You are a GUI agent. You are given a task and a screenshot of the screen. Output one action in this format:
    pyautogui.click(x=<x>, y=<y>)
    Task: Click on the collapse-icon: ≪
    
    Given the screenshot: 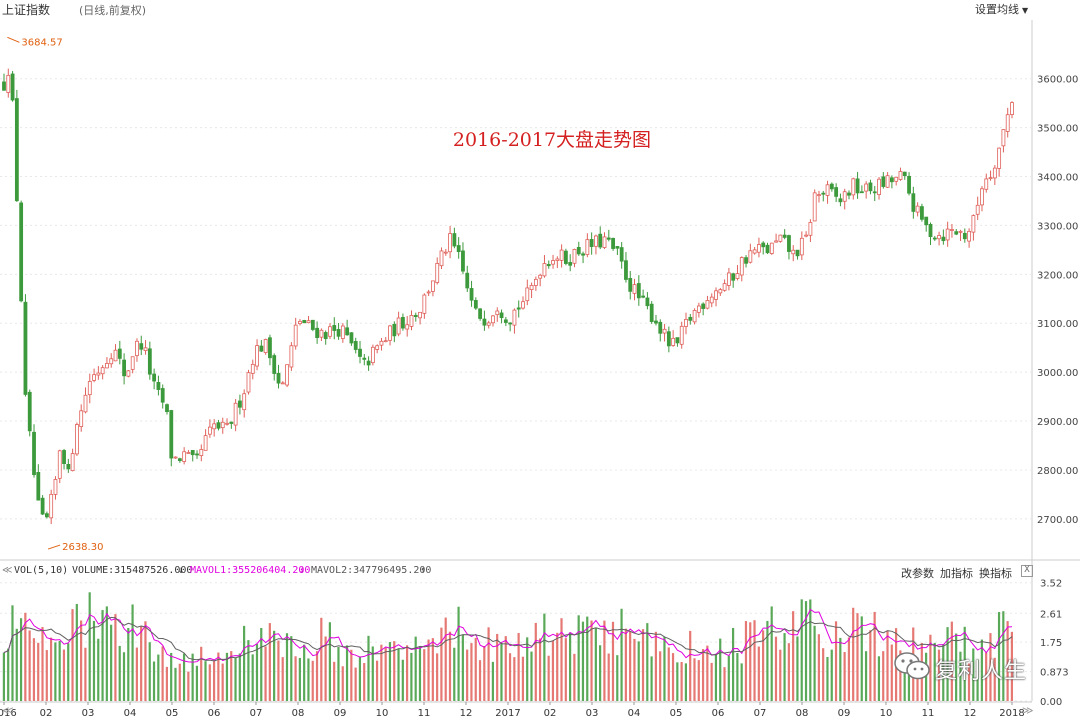 What is the action you would take?
    pyautogui.click(x=7, y=570)
    